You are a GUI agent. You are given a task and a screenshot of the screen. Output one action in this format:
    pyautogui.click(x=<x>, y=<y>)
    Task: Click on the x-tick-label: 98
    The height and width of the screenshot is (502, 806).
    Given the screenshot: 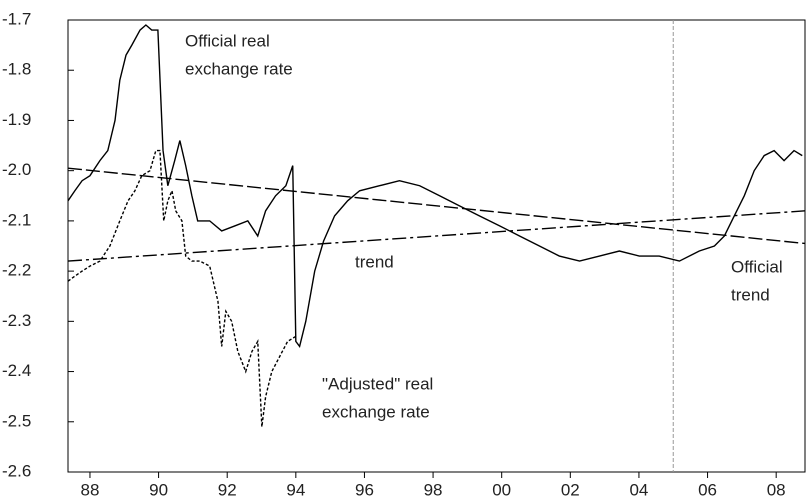 What is the action you would take?
    pyautogui.click(x=433, y=489)
    